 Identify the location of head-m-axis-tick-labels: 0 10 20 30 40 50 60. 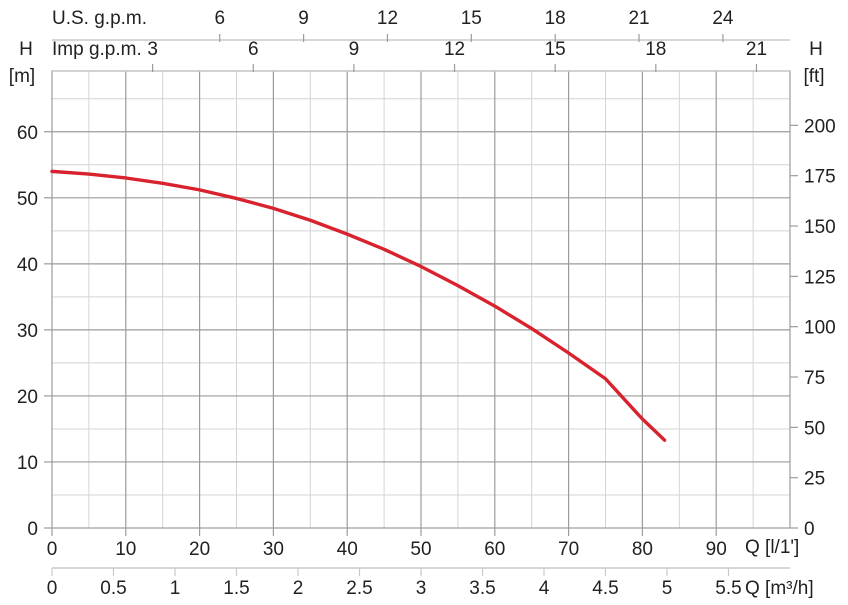
(27, 331).